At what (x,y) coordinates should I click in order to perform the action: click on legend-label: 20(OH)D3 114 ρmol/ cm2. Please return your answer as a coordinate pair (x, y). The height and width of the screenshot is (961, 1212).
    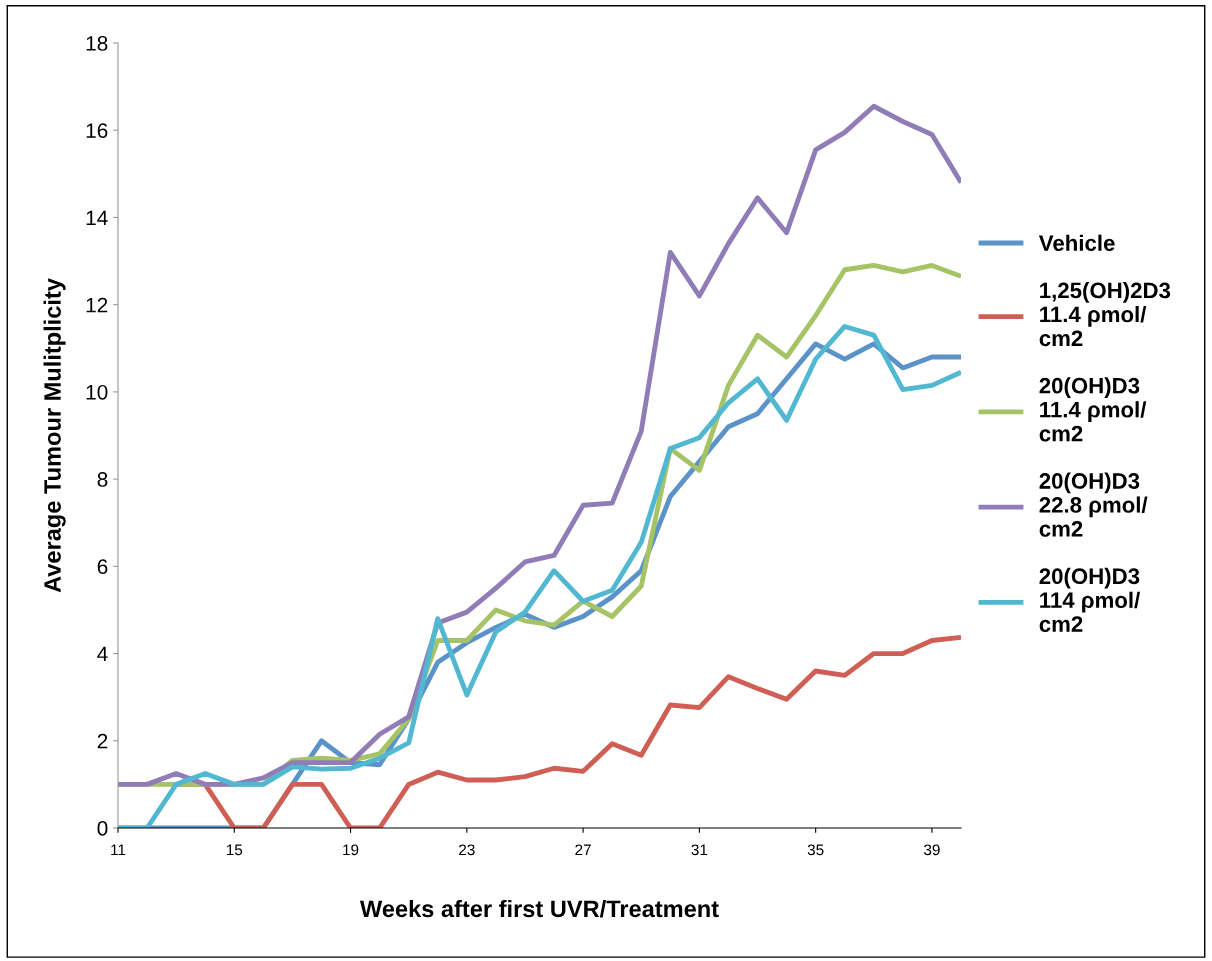
    Looking at the image, I should click on (1090, 599).